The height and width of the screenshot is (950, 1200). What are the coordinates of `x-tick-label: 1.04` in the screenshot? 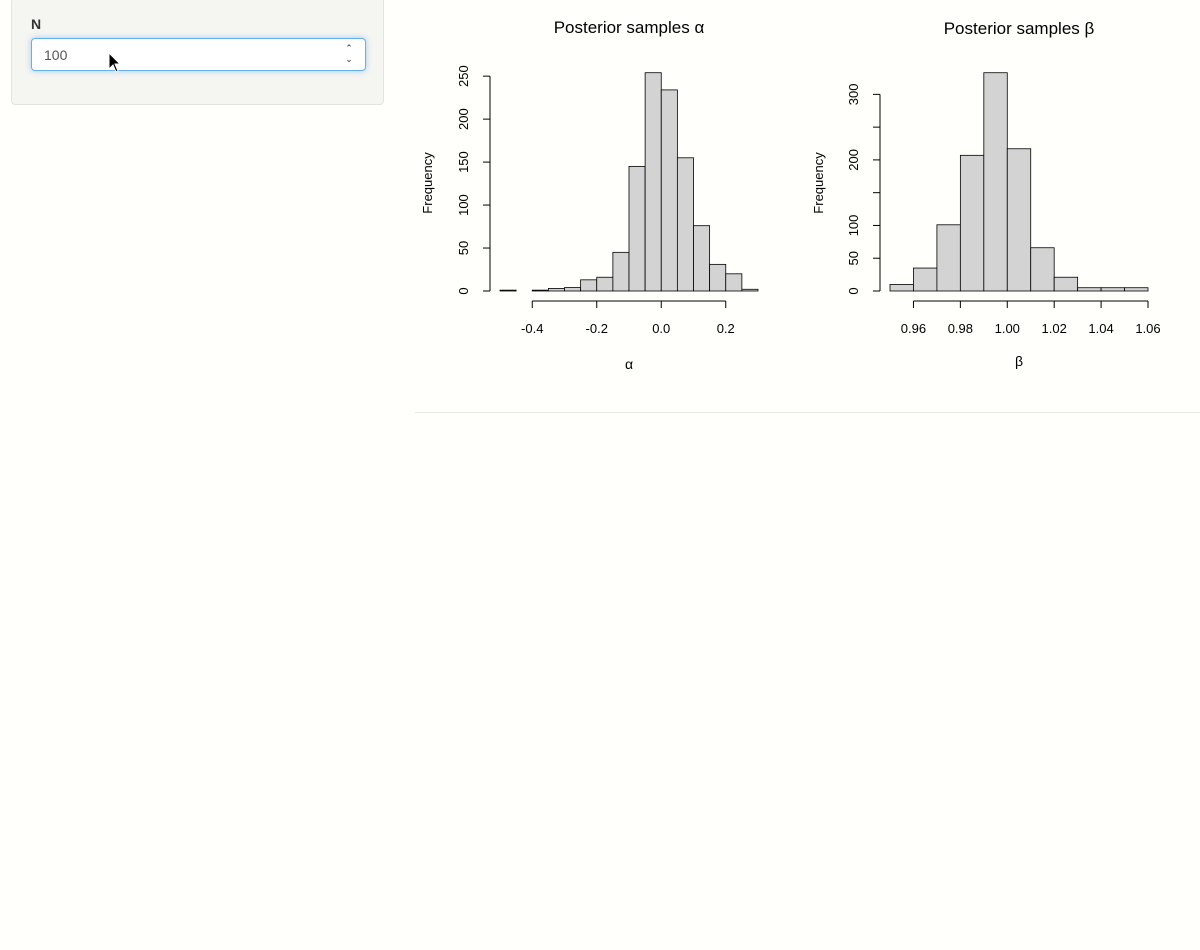 It's located at (1100, 328).